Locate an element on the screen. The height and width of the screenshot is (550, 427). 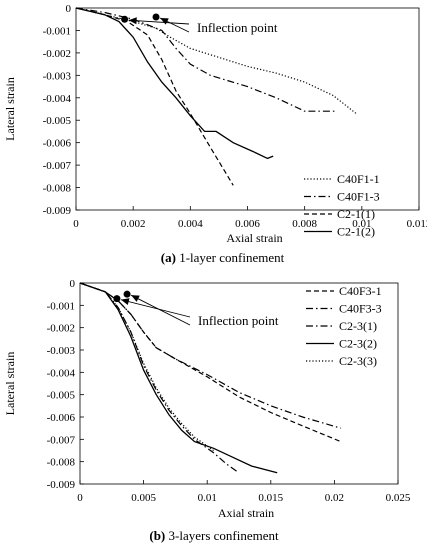
figure-caption: (a) 1-layer confinement is located at coordinates (223, 257).